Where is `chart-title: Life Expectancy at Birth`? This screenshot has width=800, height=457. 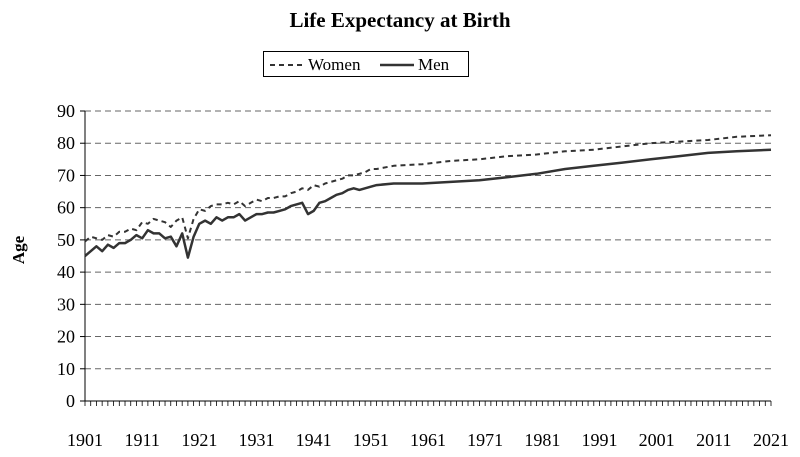 chart-title: Life Expectancy at Birth is located at coordinates (400, 20).